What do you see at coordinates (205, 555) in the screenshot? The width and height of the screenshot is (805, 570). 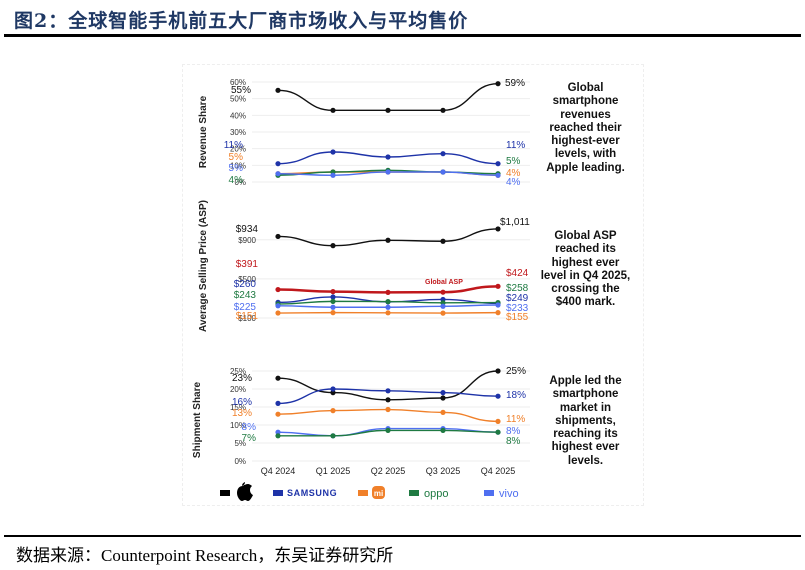 I see `source-note: 数据来源：Counterpoint Research，东吴证券研究所` at bounding box center [205, 555].